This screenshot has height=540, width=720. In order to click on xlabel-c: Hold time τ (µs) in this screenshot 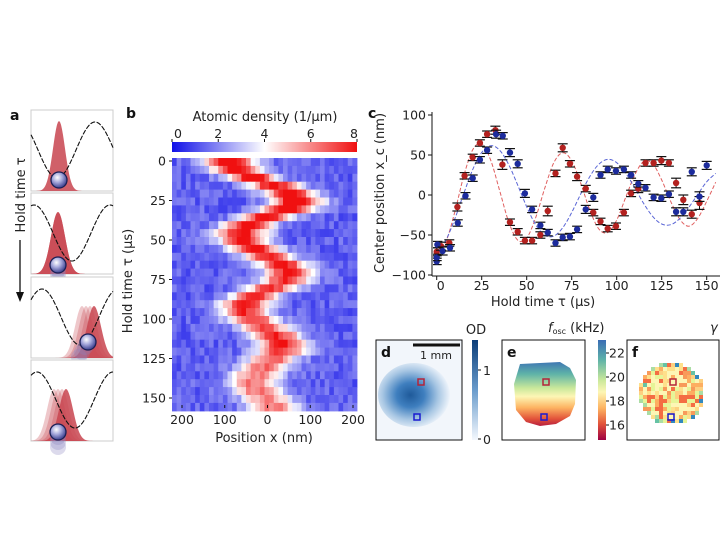, I will do `click(543, 302)`.